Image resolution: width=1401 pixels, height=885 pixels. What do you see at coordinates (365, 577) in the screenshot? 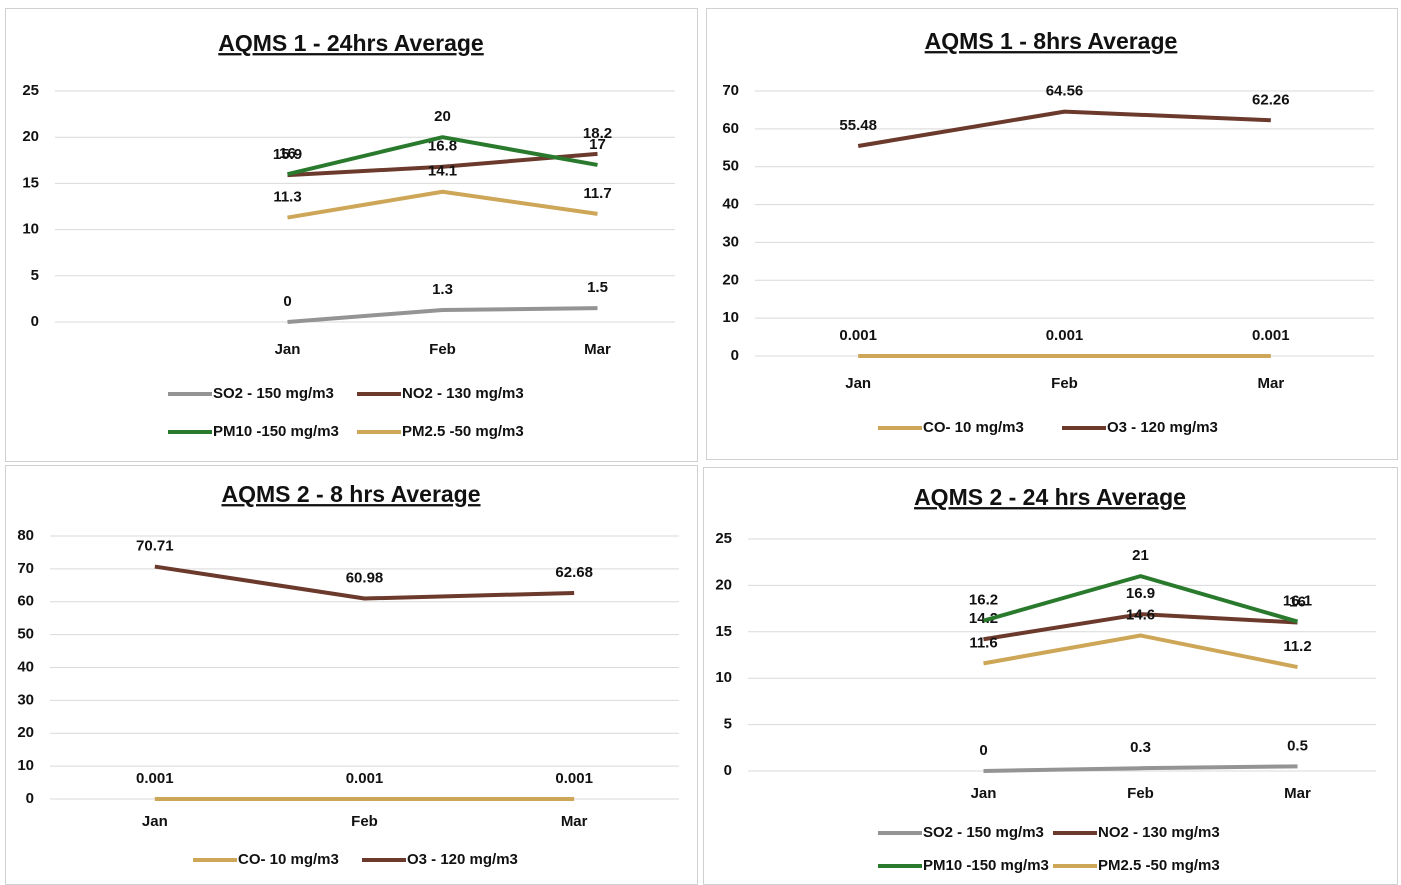
I see `data-label: 60.98` at bounding box center [365, 577].